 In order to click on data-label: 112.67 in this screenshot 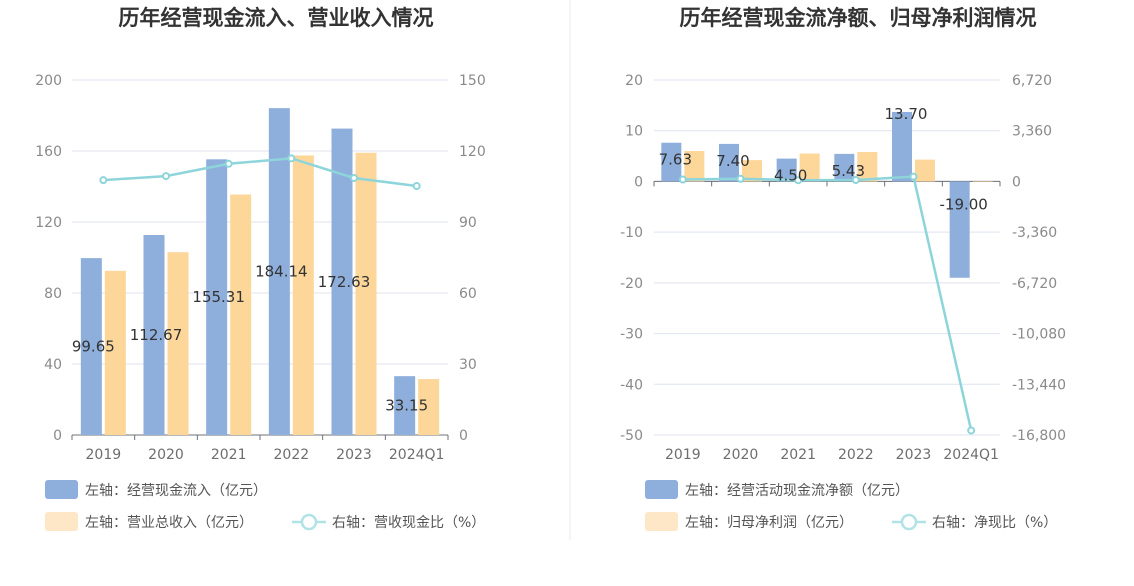, I will do `click(156, 335)`.